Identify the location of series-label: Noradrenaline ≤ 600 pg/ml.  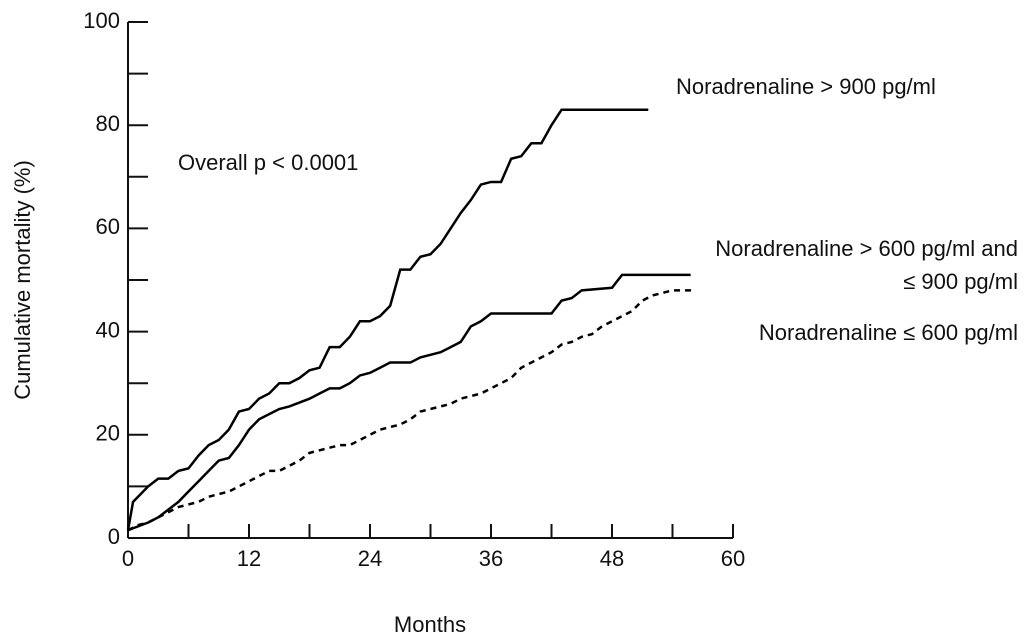
(888, 332).